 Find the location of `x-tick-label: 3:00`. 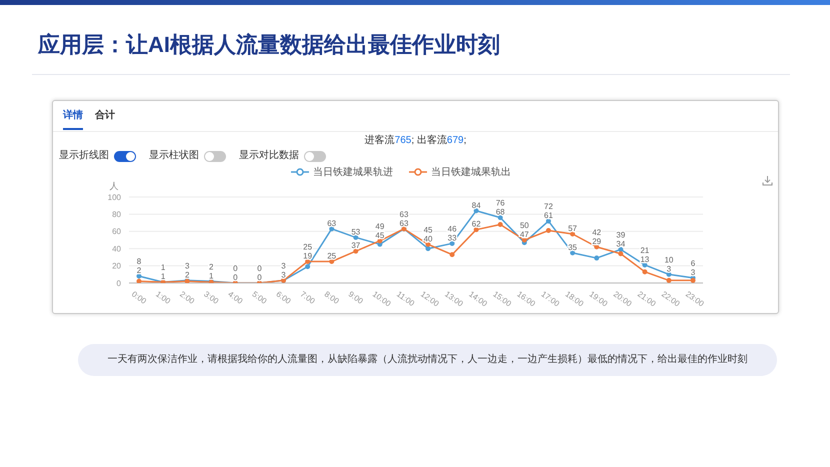

x-tick-label: 3:00 is located at coordinates (211, 298).